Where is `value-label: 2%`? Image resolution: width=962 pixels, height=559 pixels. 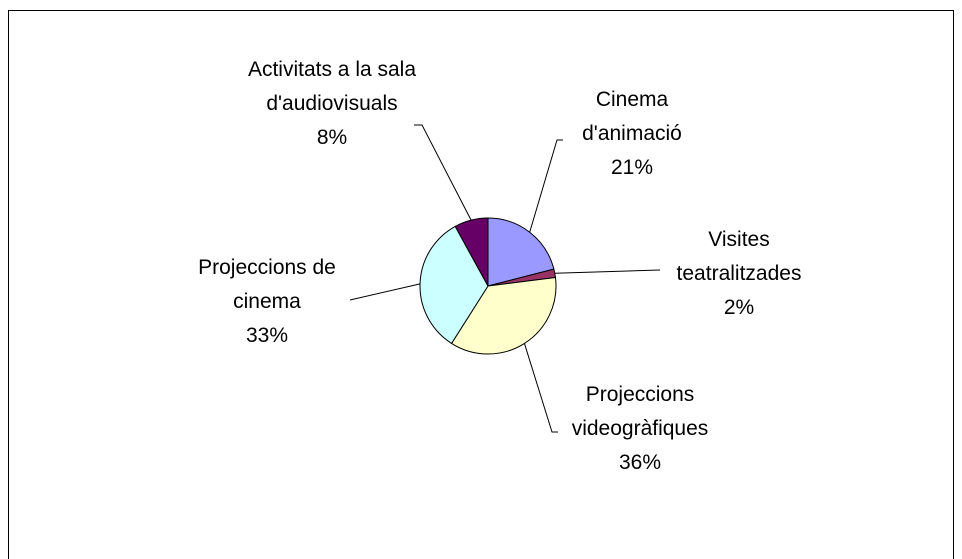 value-label: 2% is located at coordinates (739, 307).